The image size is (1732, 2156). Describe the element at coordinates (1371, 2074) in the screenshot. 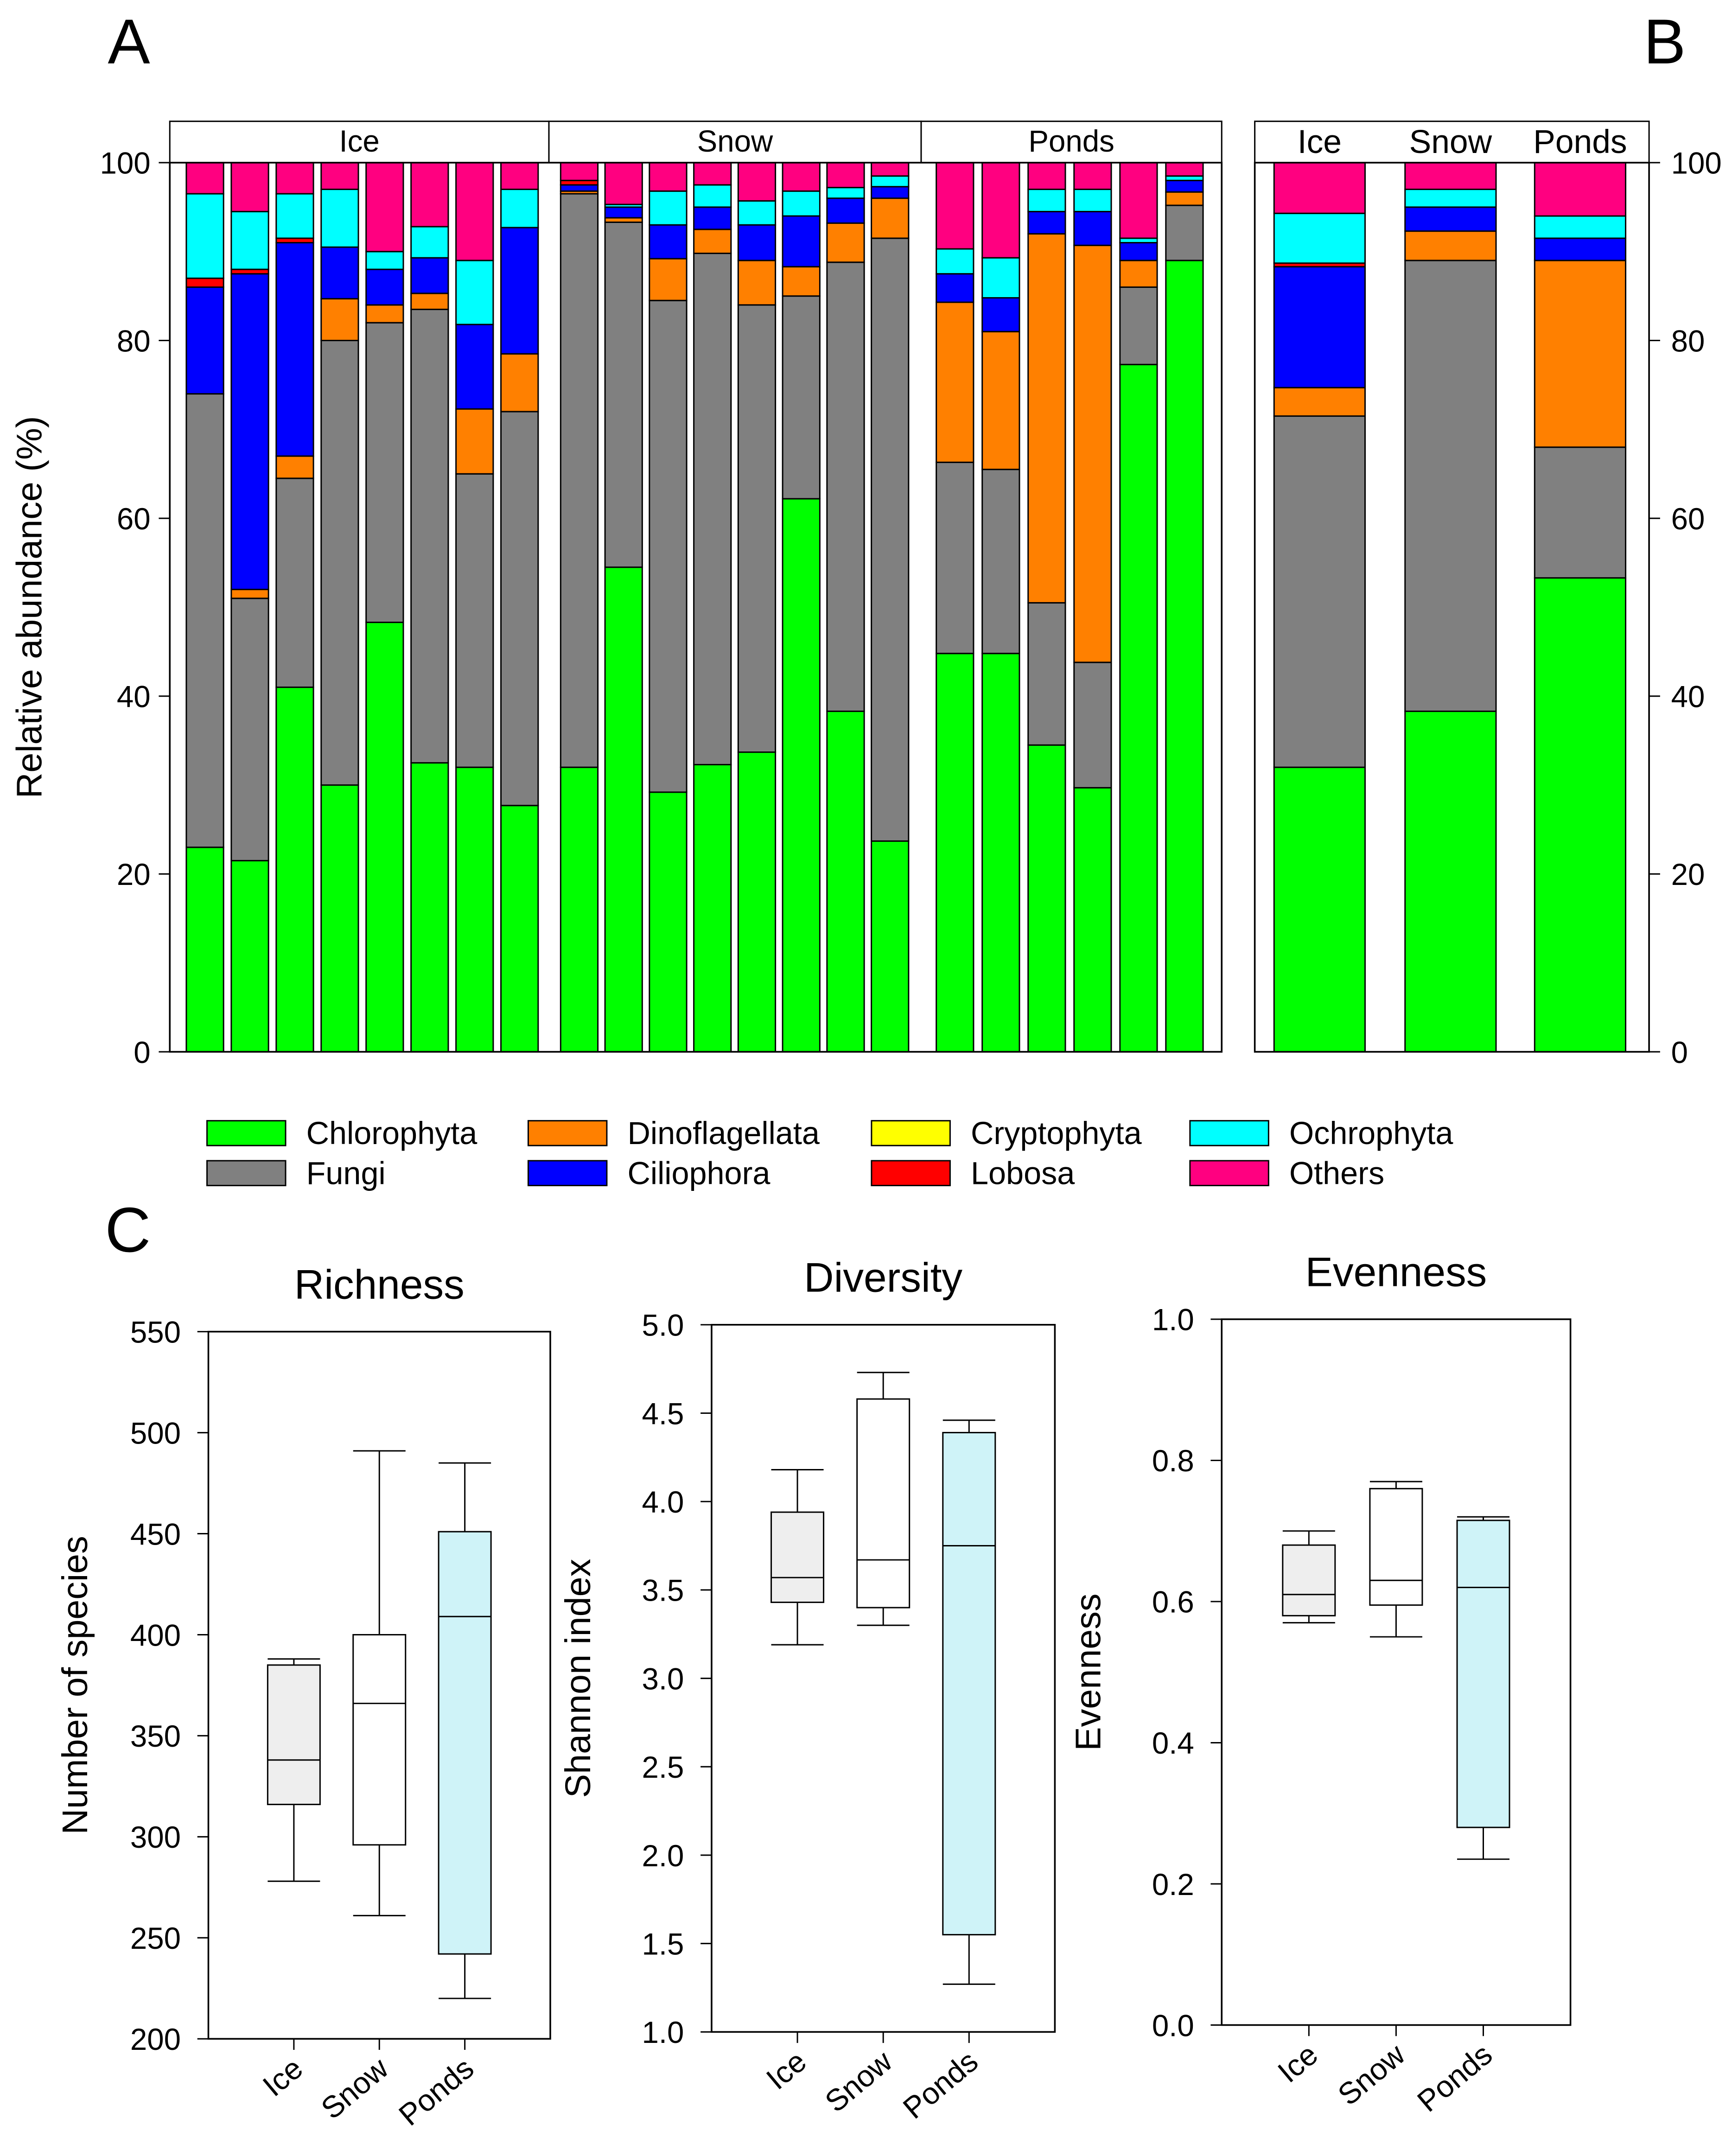

I see `x-tick-label: Snow` at that location.